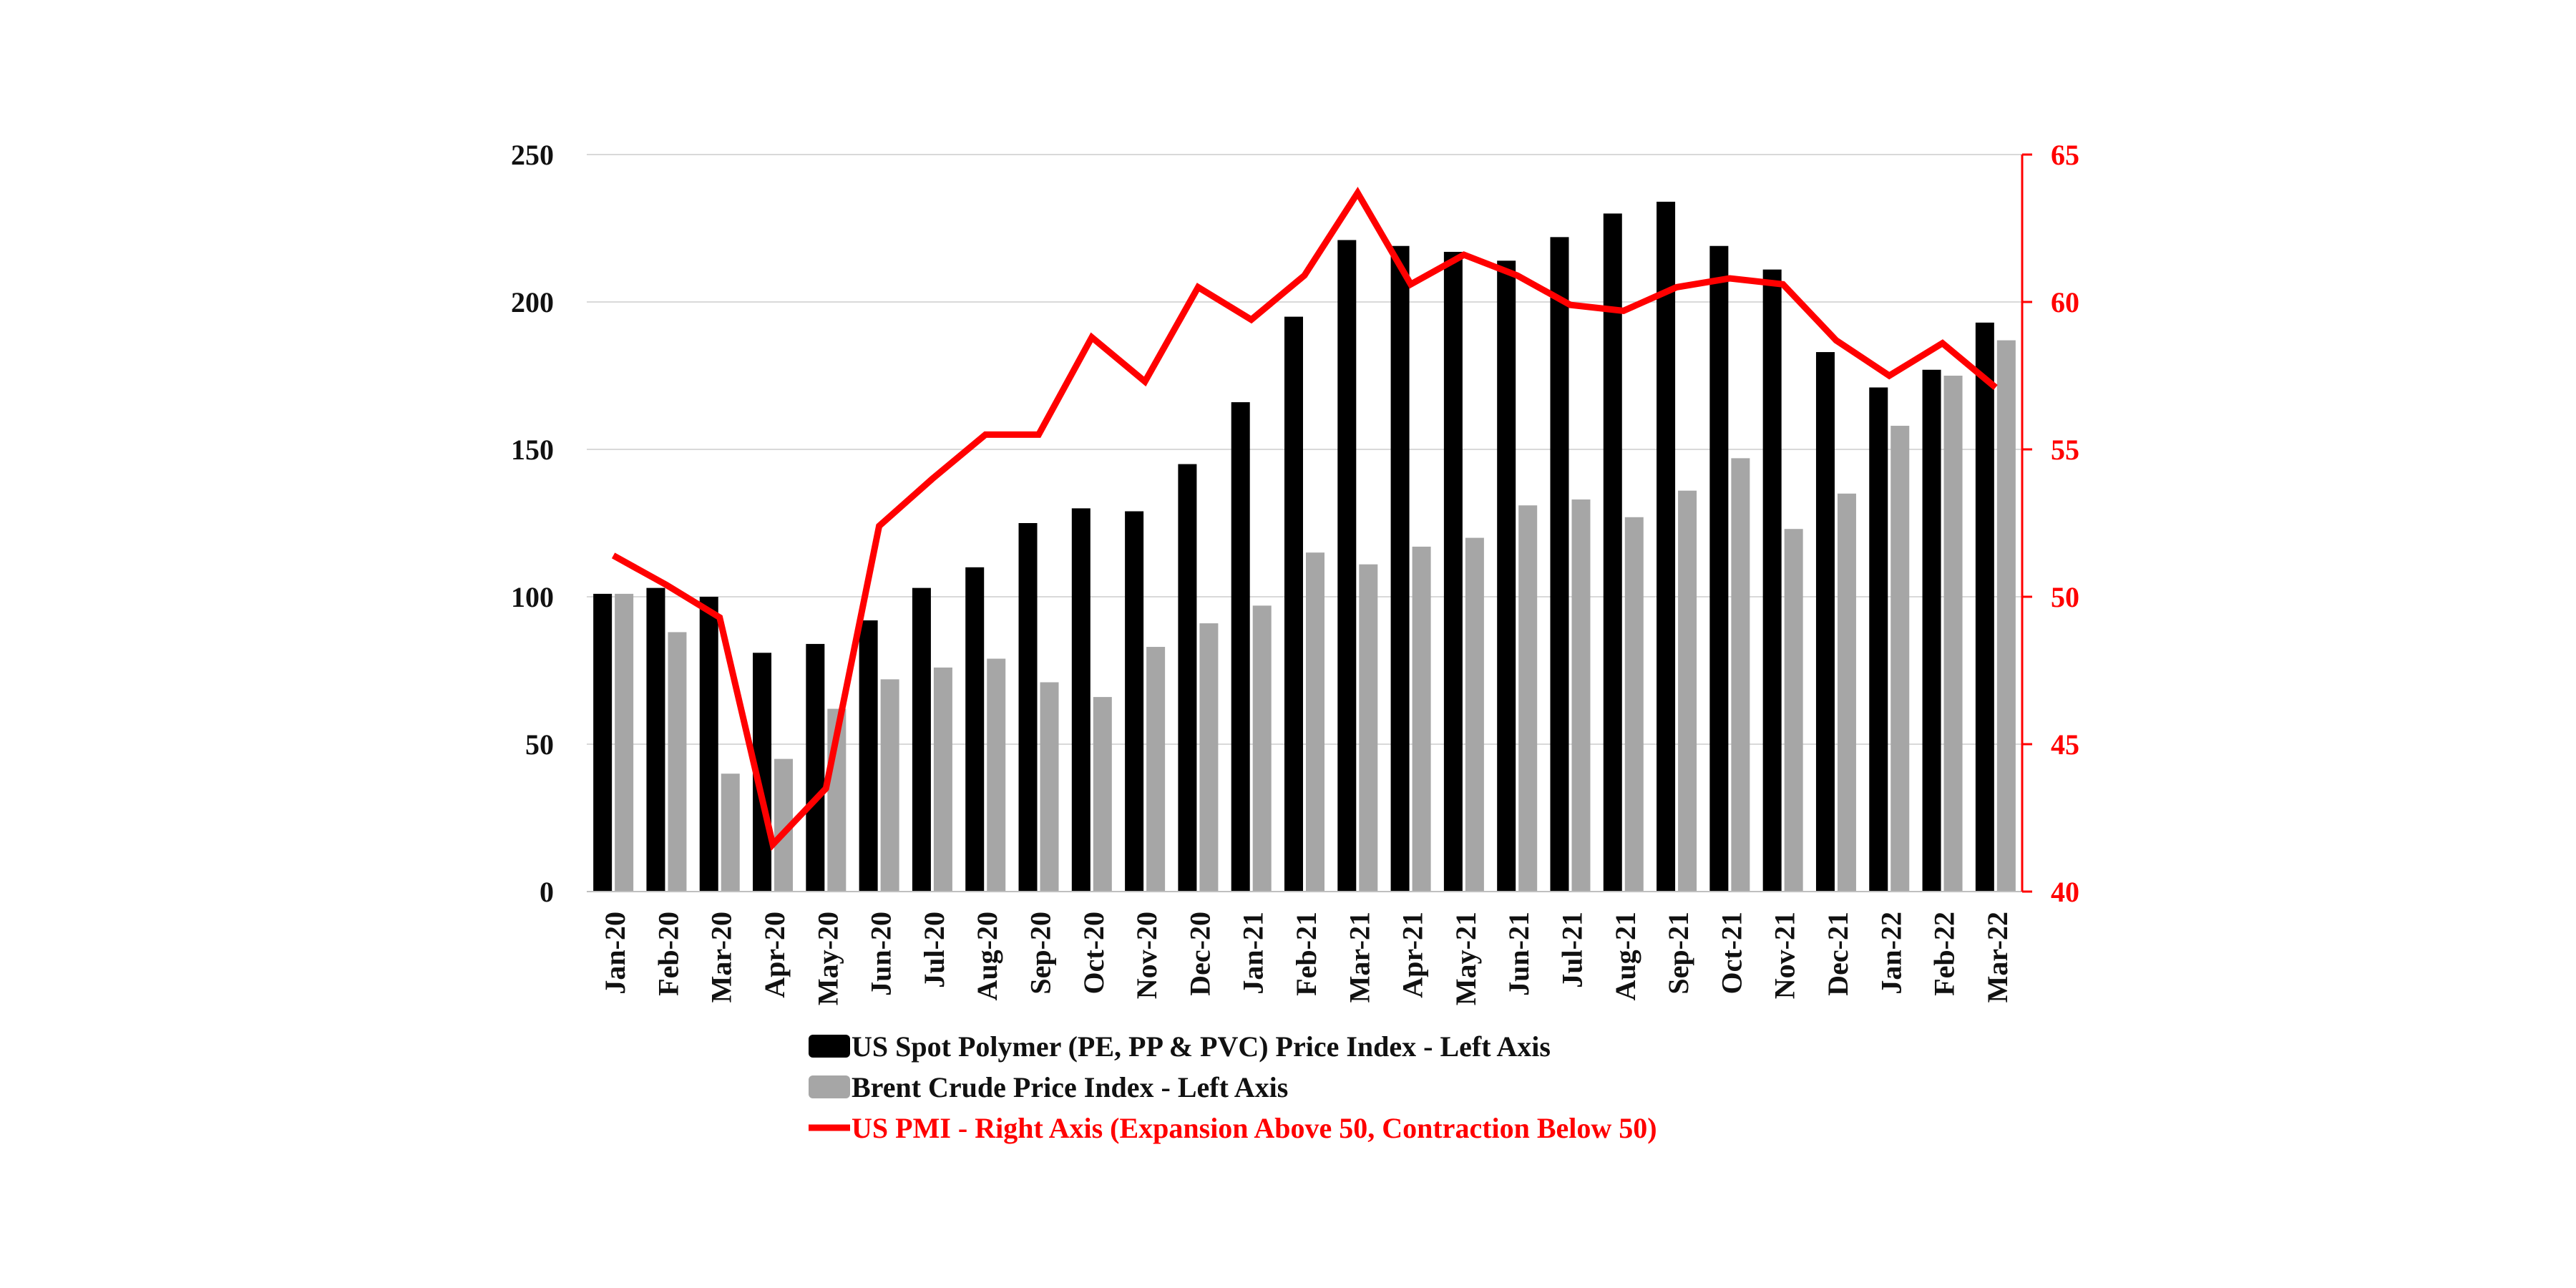  Describe the element at coordinates (2065, 597) in the screenshot. I see `y-right-tick-label: 50` at that location.